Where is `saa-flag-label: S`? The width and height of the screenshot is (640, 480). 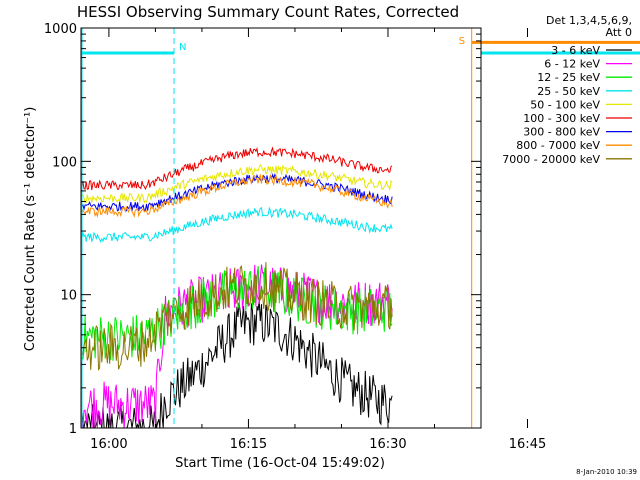
saa-flag-label: S is located at coordinates (462, 41).